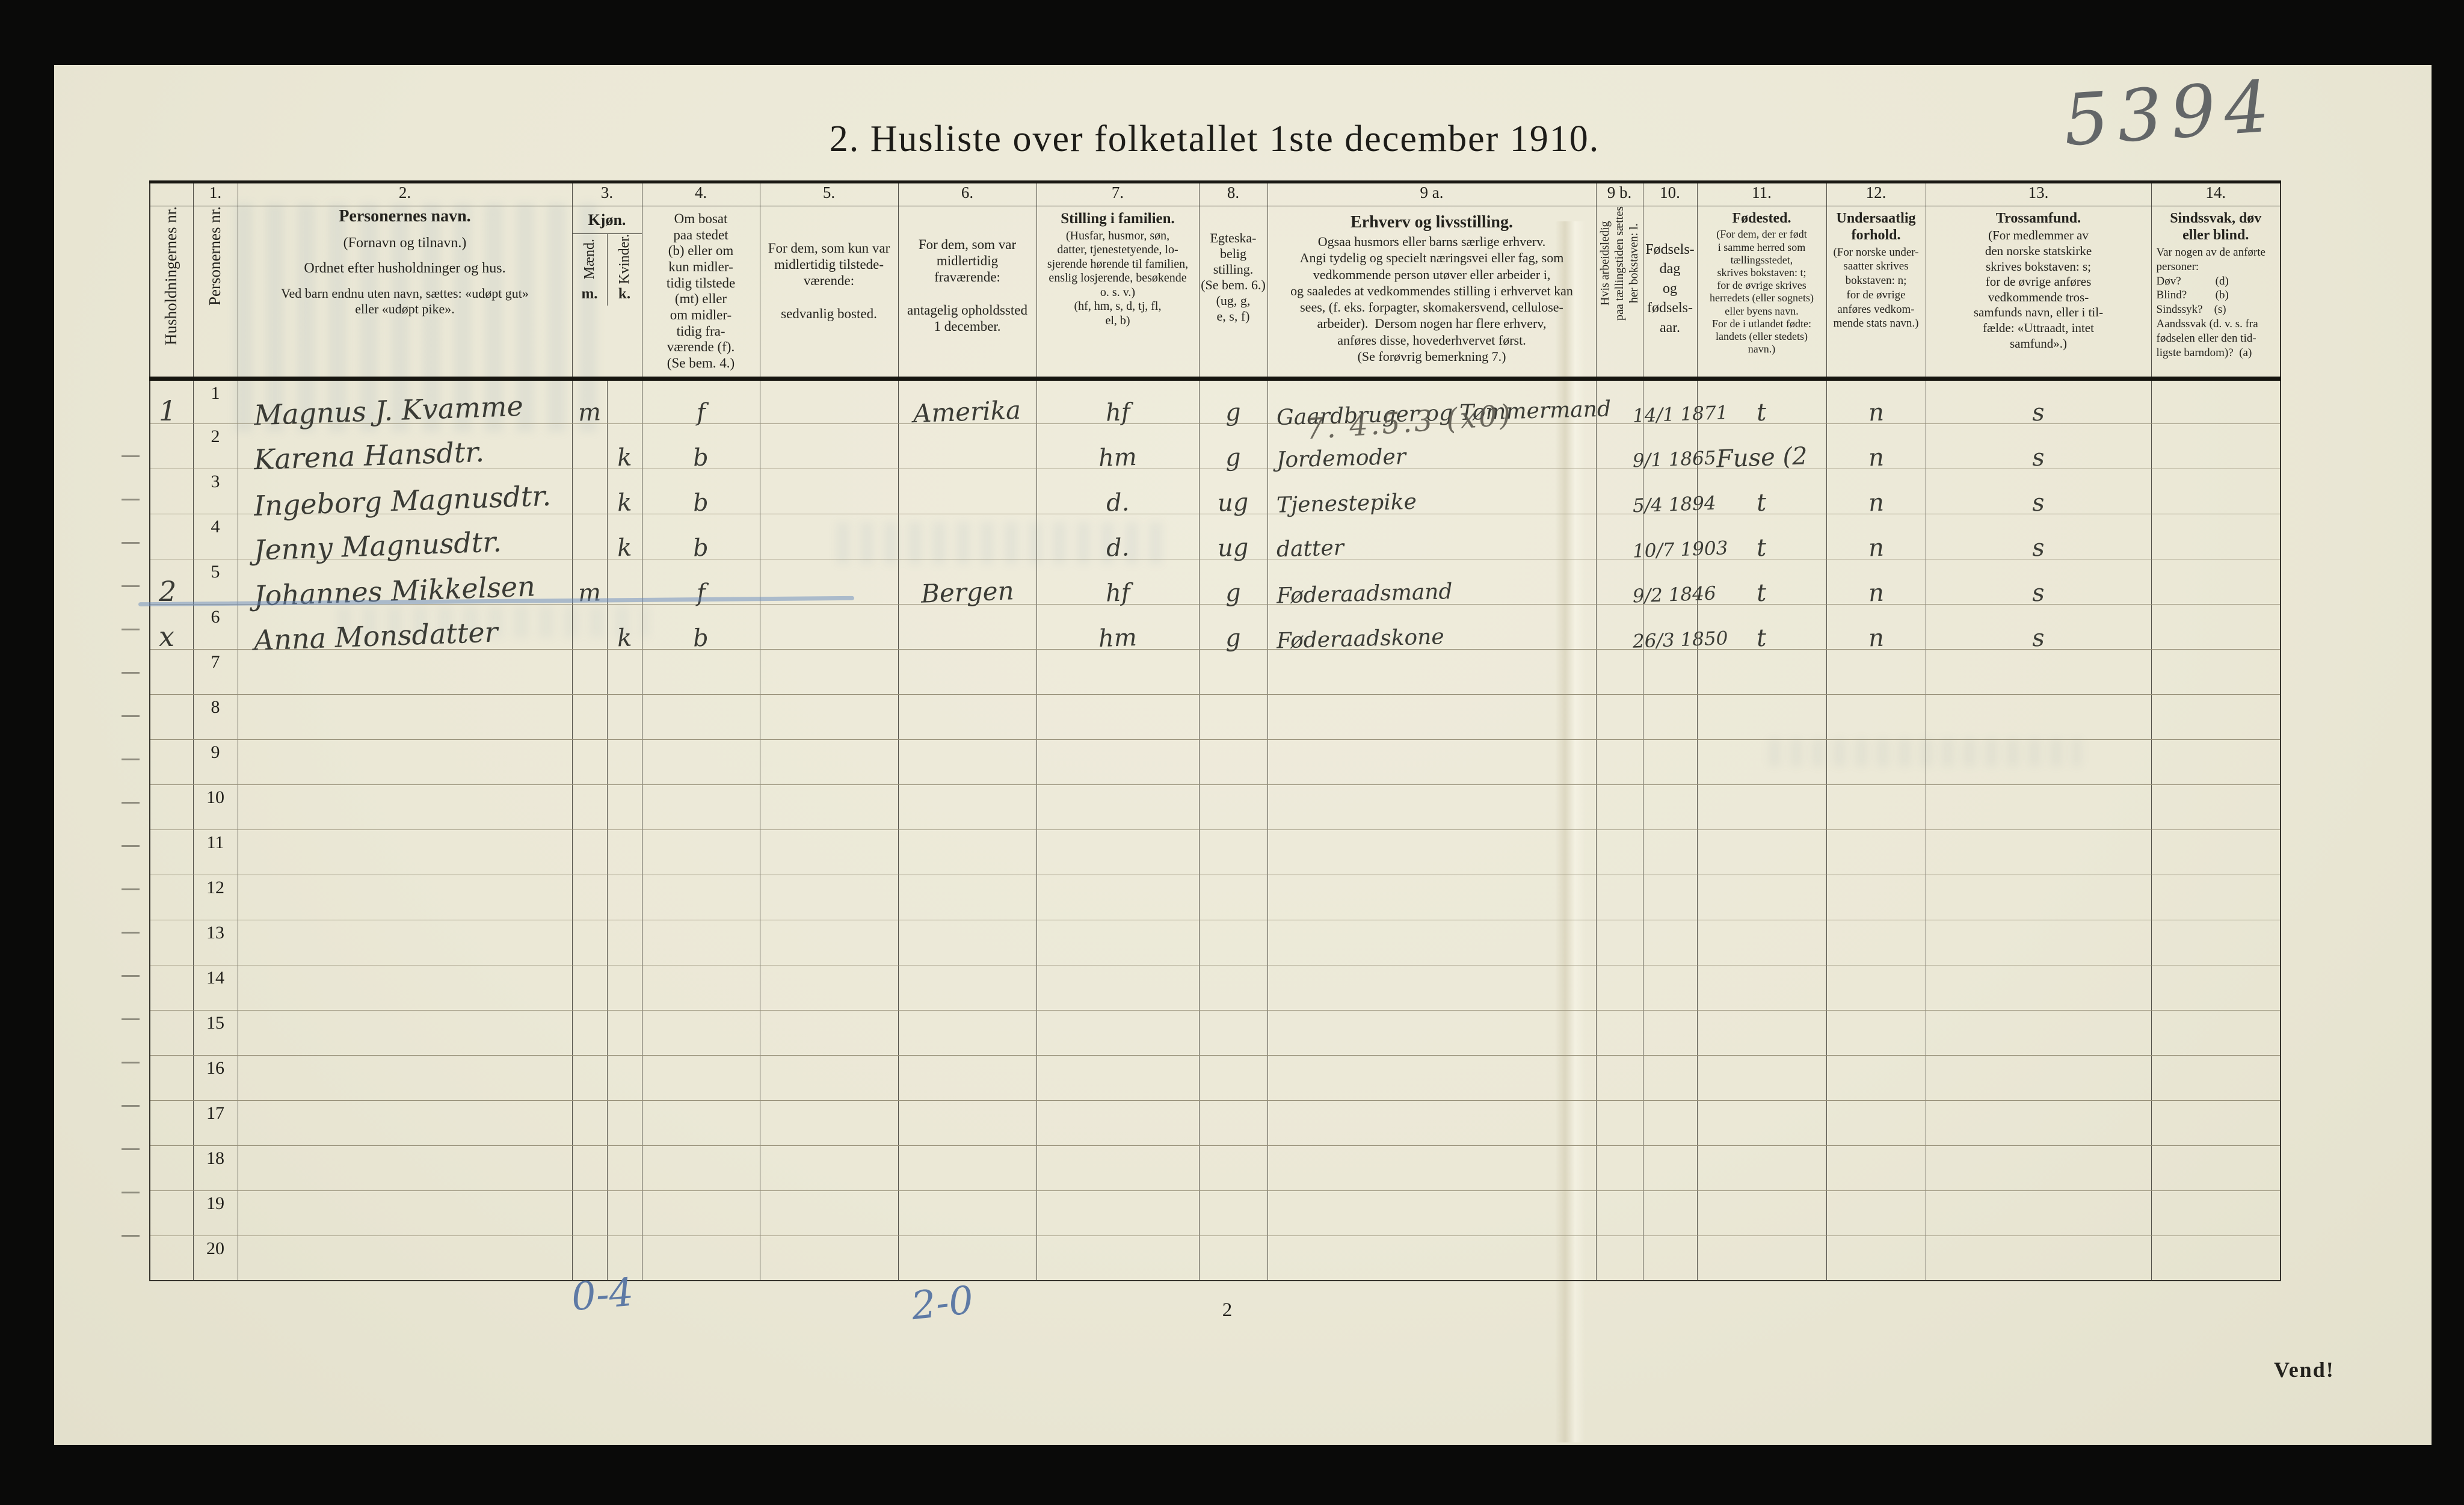 Image resolution: width=2464 pixels, height=1505 pixels. Describe the element at coordinates (1118, 493) in the screenshot. I see `cell-stilling: d.` at that location.